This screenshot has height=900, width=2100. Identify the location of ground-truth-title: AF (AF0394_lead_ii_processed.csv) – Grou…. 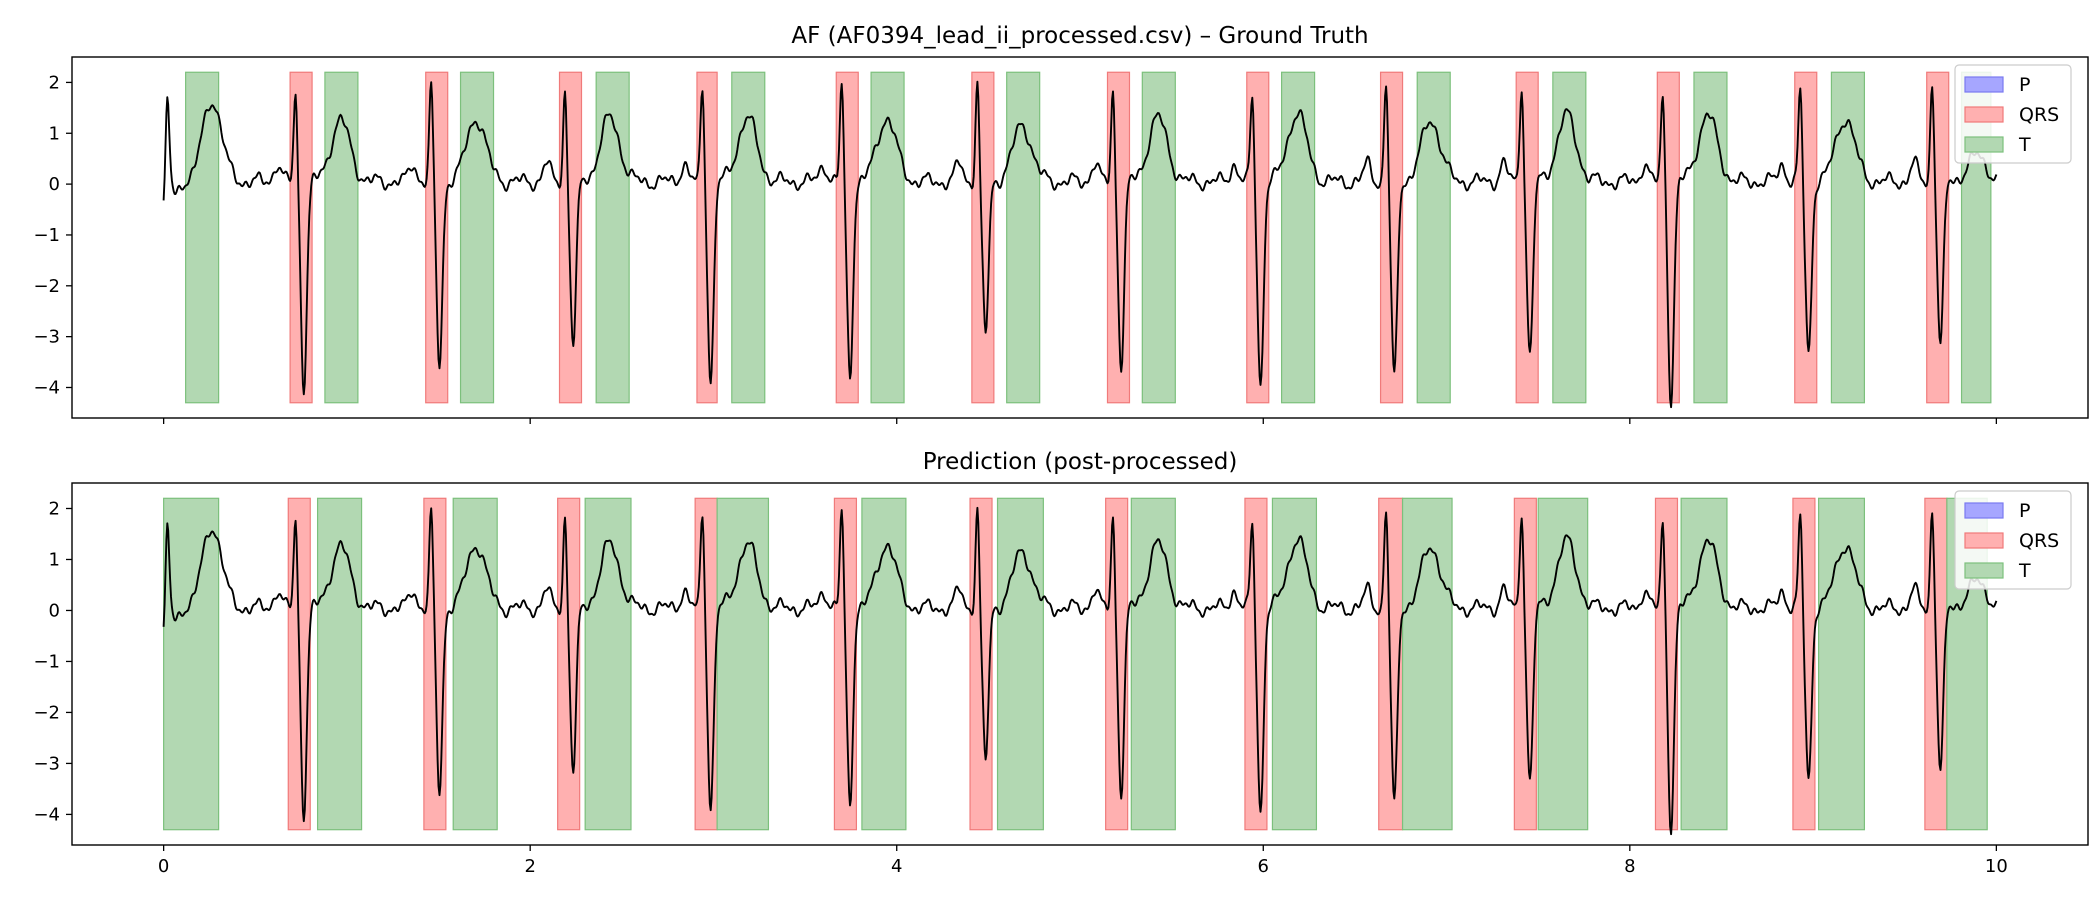
(1079, 36).